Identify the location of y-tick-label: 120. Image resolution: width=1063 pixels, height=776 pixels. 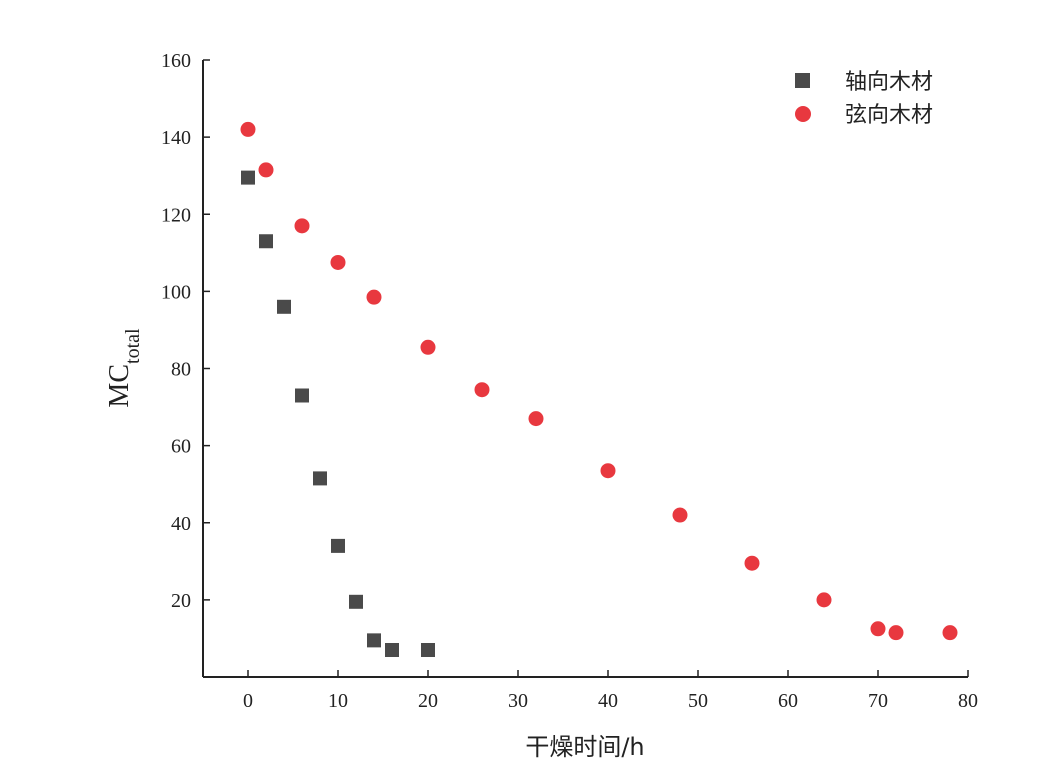
(176, 215).